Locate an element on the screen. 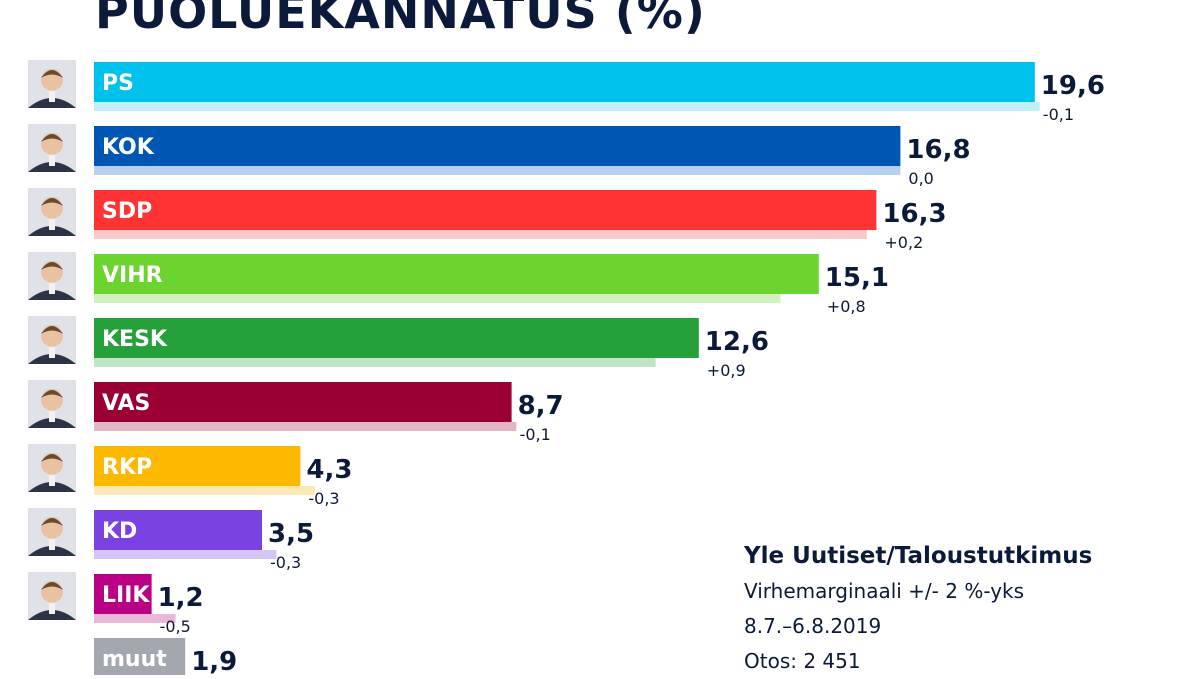  change-label-sdp: +0,2 is located at coordinates (903, 242).